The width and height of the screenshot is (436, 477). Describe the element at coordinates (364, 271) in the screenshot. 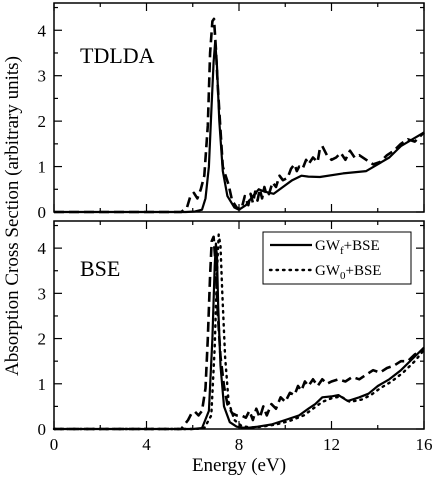

I see `legend-gw0-suffix: +BSE` at that location.